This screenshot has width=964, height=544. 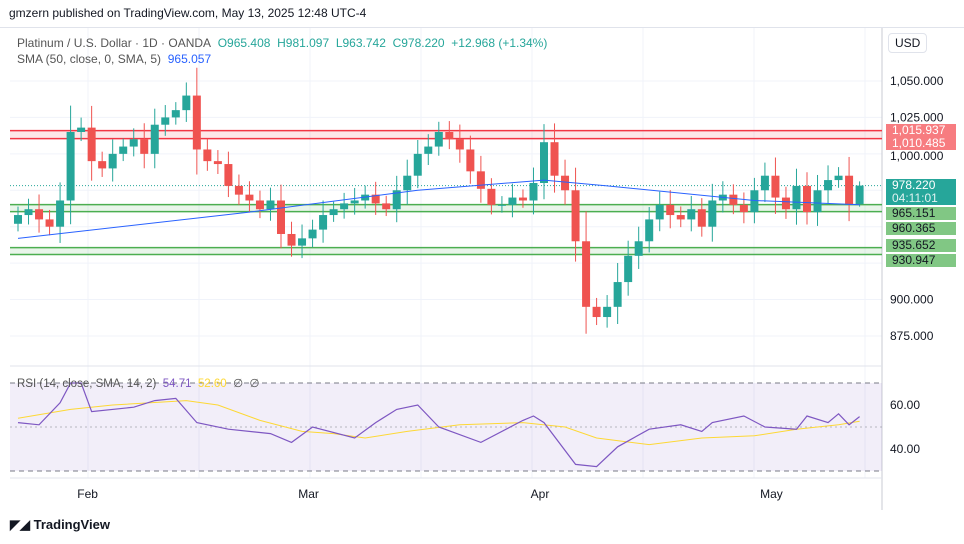 I want to click on level-label: 1,010.485, so click(x=921, y=143).